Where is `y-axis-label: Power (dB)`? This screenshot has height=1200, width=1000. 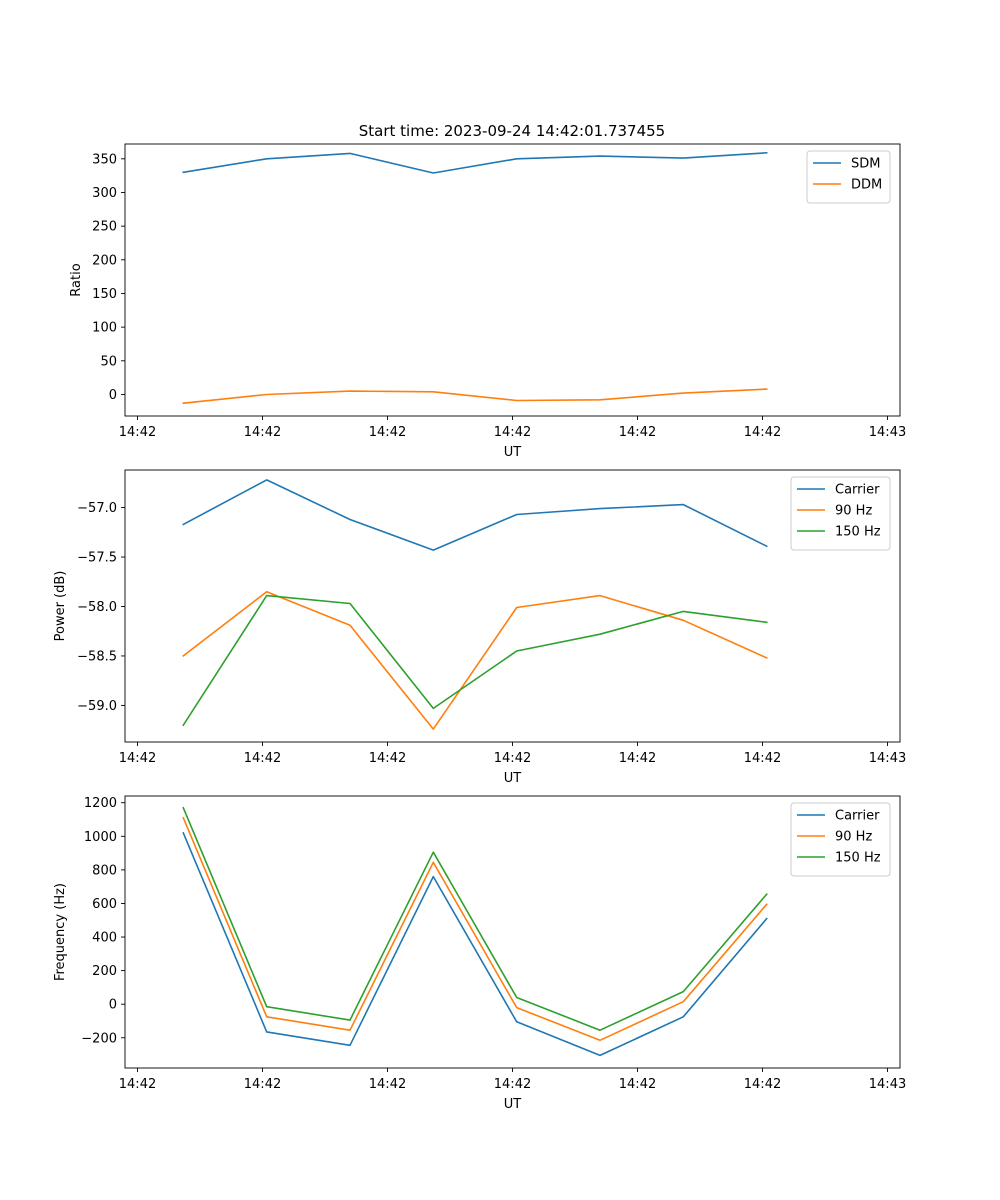 y-axis-label: Power (dB) is located at coordinates (60, 606).